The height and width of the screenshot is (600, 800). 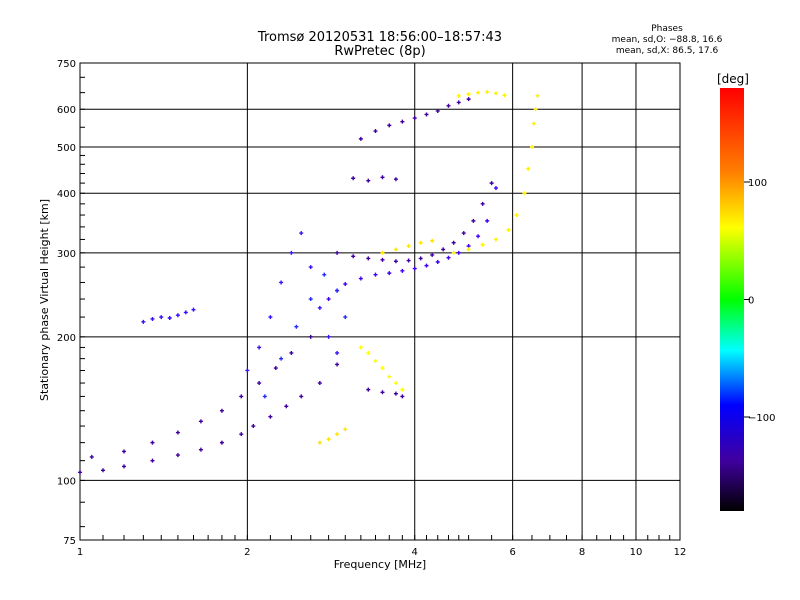 I want to click on x-tick-label: 10, so click(x=636, y=552).